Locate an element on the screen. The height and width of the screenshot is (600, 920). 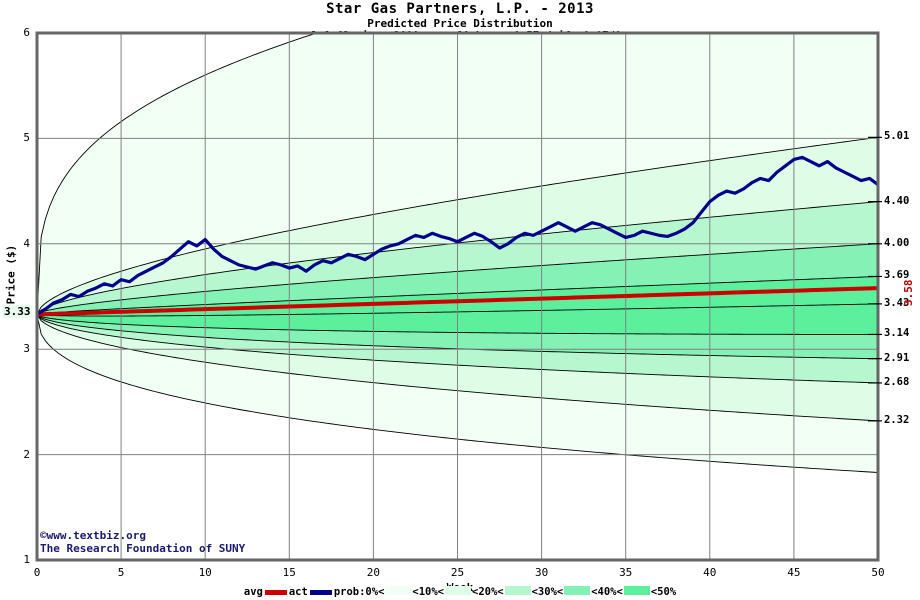
legend-prob: prob:0%< is located at coordinates (359, 592).